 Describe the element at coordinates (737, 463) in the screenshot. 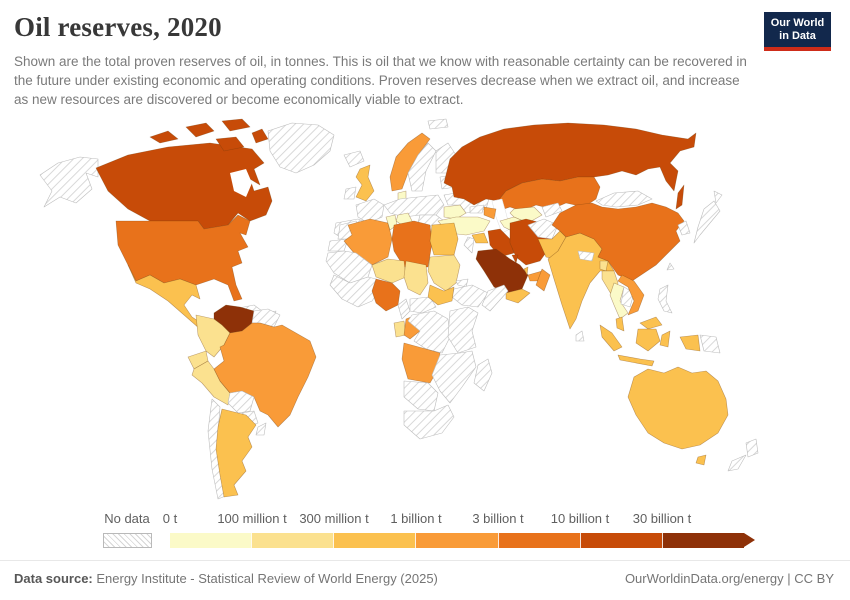

I see `region-nz-south` at that location.